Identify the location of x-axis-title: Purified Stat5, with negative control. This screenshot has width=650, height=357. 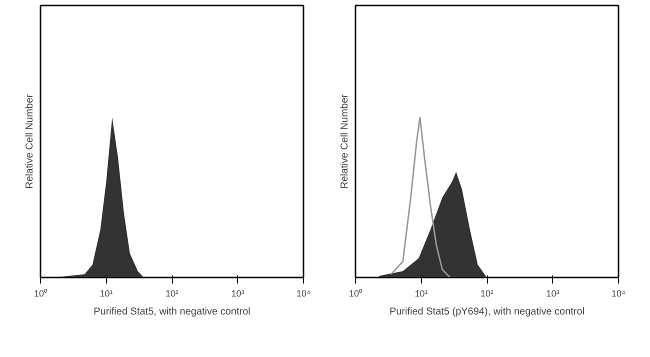
(172, 312).